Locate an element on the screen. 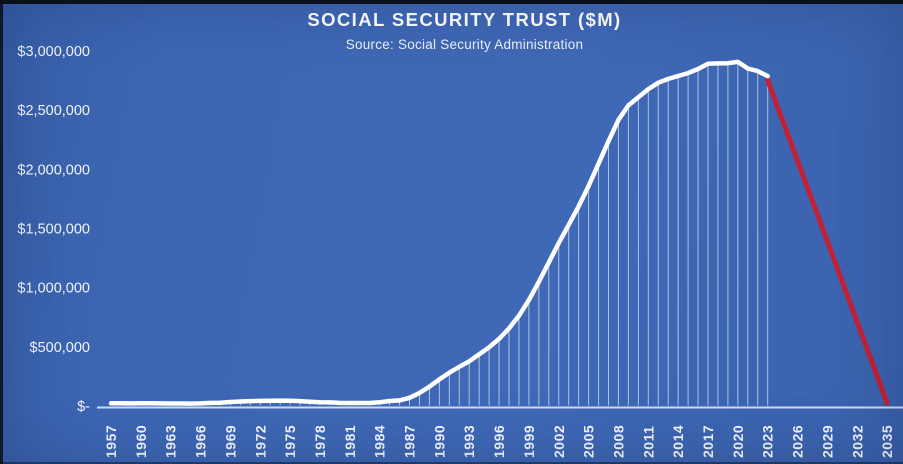  x-axis-tick-label: 1990 is located at coordinates (439, 441).